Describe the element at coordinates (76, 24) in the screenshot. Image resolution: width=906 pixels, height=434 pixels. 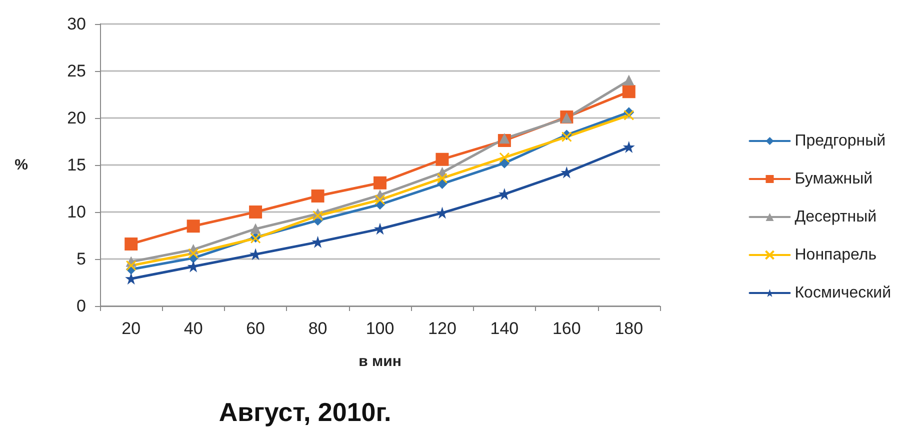
I see `y-tick-label: 30` at that location.